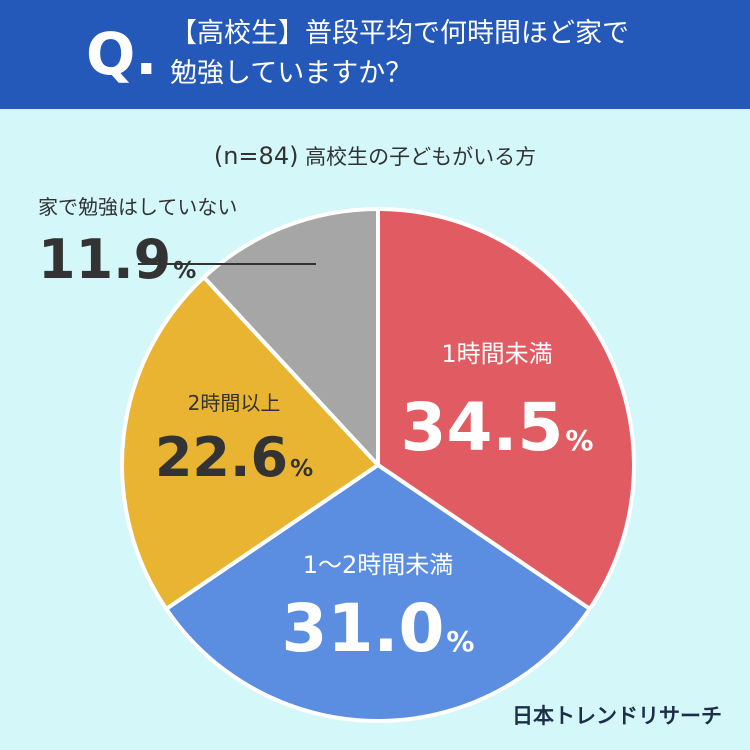 The image size is (750, 750). I want to click on slice-value-4: 11.9%, so click(117, 259).